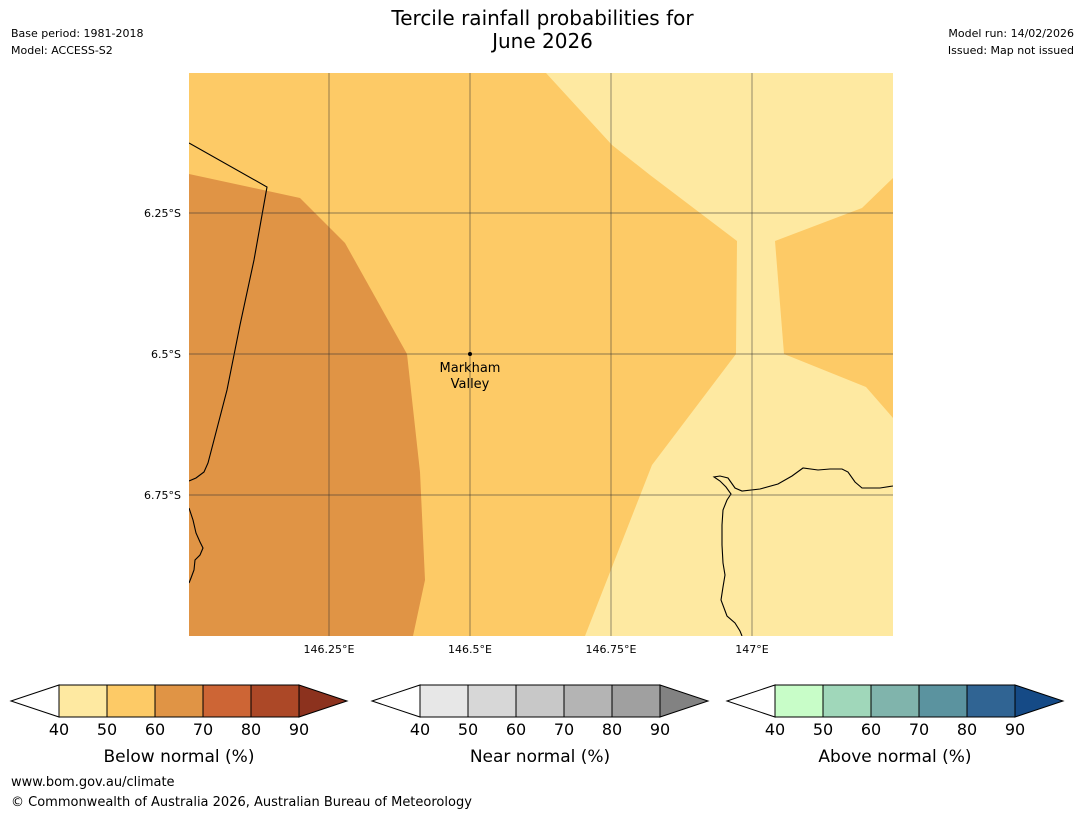  What do you see at coordinates (77, 33) in the screenshot?
I see `base-period-text: Base period: 1981-2018` at bounding box center [77, 33].